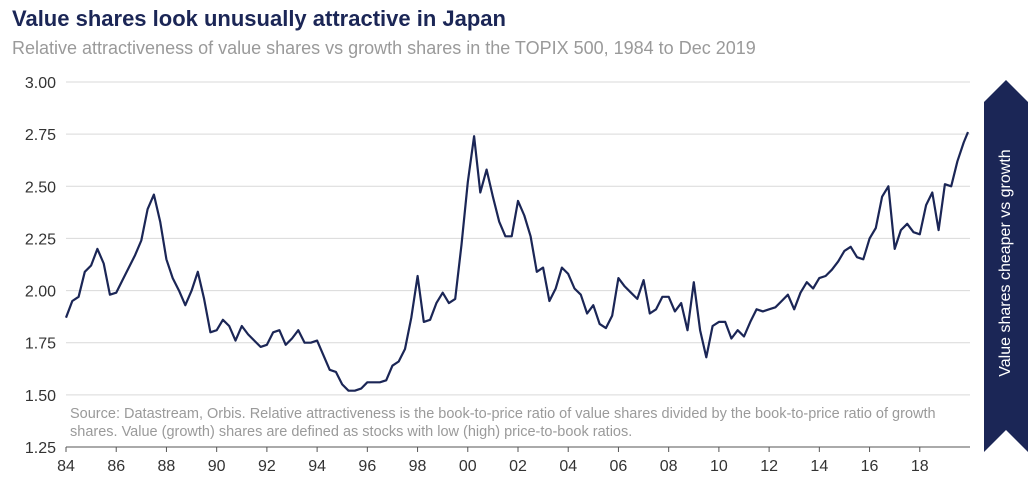 The image size is (1036, 495). I want to click on y-axis-ticks: 3.00 2.75 2.50 2.25 2.00 1.75 1.50 1.25, so click(40, 266).